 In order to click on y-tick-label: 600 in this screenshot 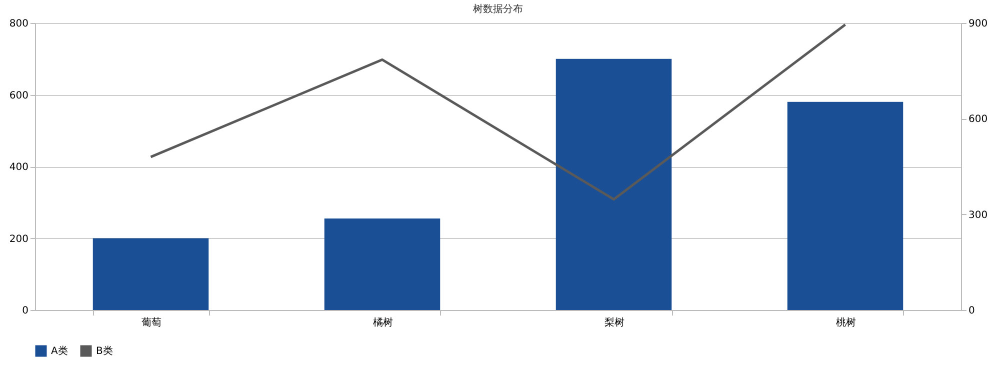, I will do `click(18, 96)`.